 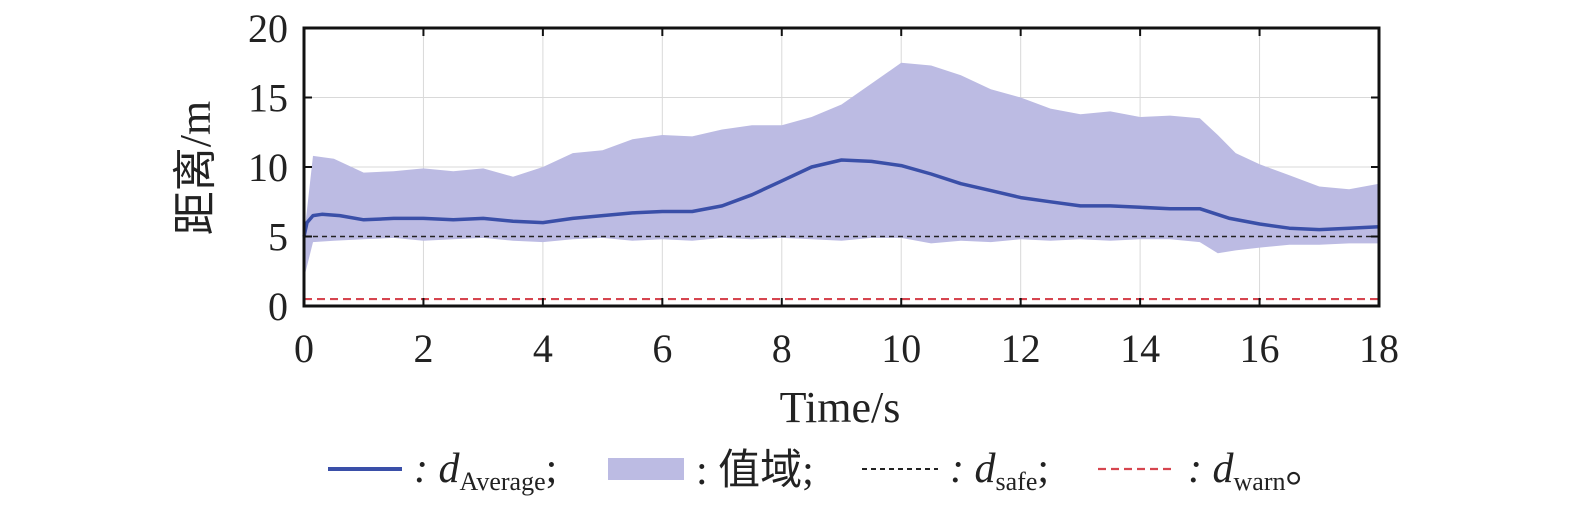 What do you see at coordinates (304, 348) in the screenshot?
I see `x-tick-label-0: 0` at bounding box center [304, 348].